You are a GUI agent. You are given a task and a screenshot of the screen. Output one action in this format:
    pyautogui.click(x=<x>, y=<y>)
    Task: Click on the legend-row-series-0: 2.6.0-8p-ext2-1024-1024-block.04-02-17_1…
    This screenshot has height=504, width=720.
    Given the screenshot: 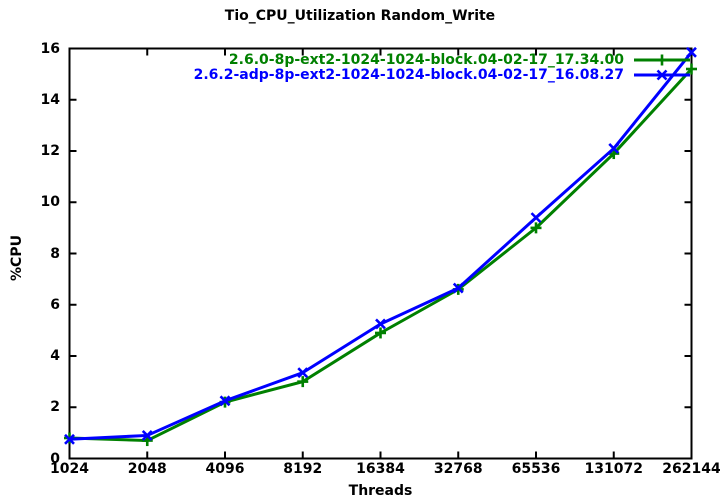 What is the action you would take?
    pyautogui.click(x=443, y=59)
    